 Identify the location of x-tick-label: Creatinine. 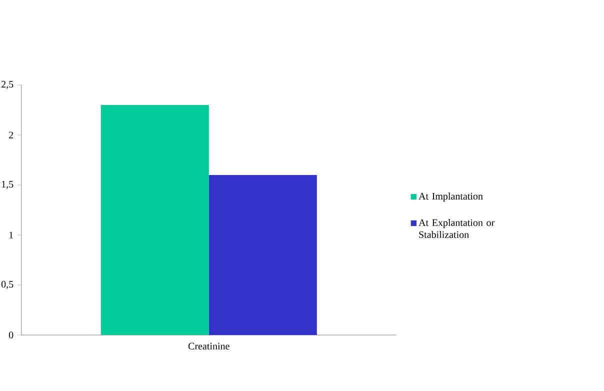
(209, 346).